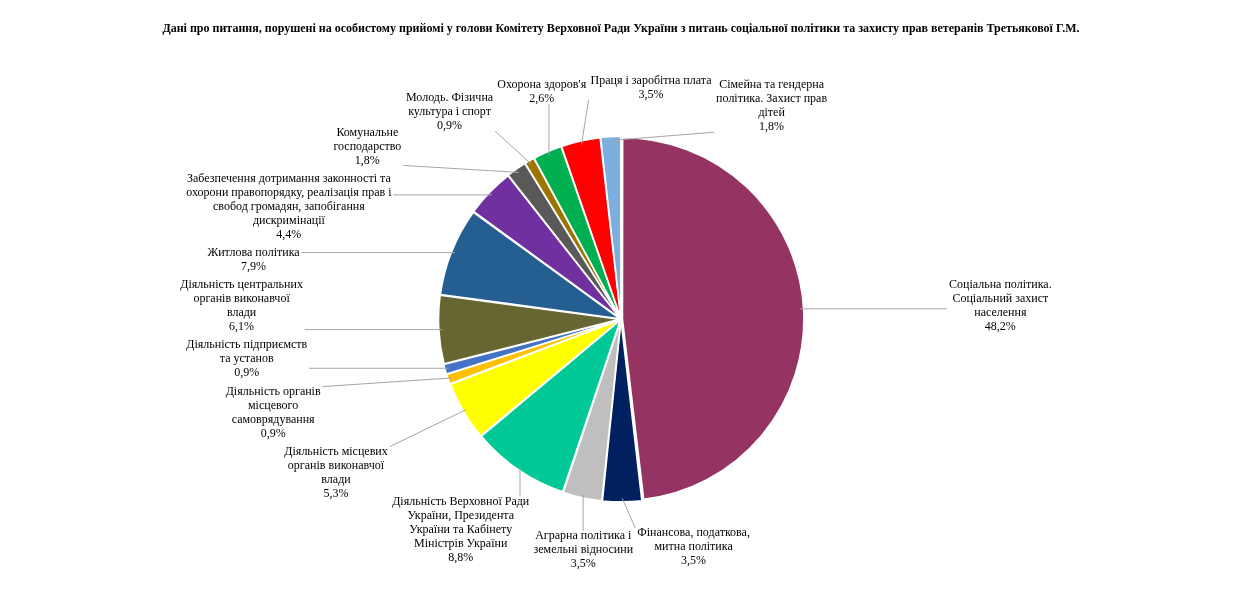 The image size is (1242, 600). Describe the element at coordinates (461, 556) in the screenshot. I see `data-label: 8,8%` at that location.